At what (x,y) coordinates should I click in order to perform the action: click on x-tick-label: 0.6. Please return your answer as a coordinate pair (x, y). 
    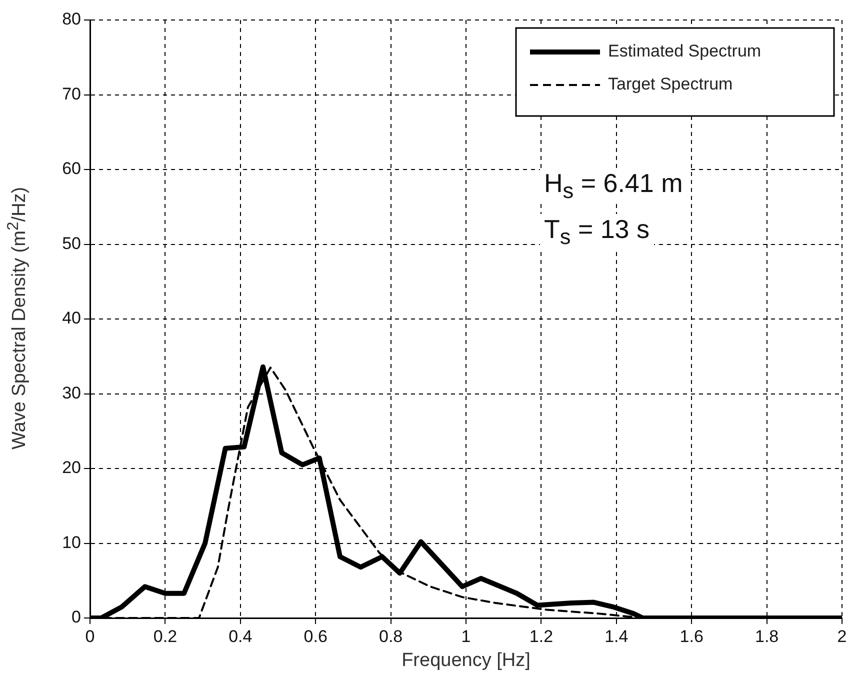
    Looking at the image, I should click on (316, 636).